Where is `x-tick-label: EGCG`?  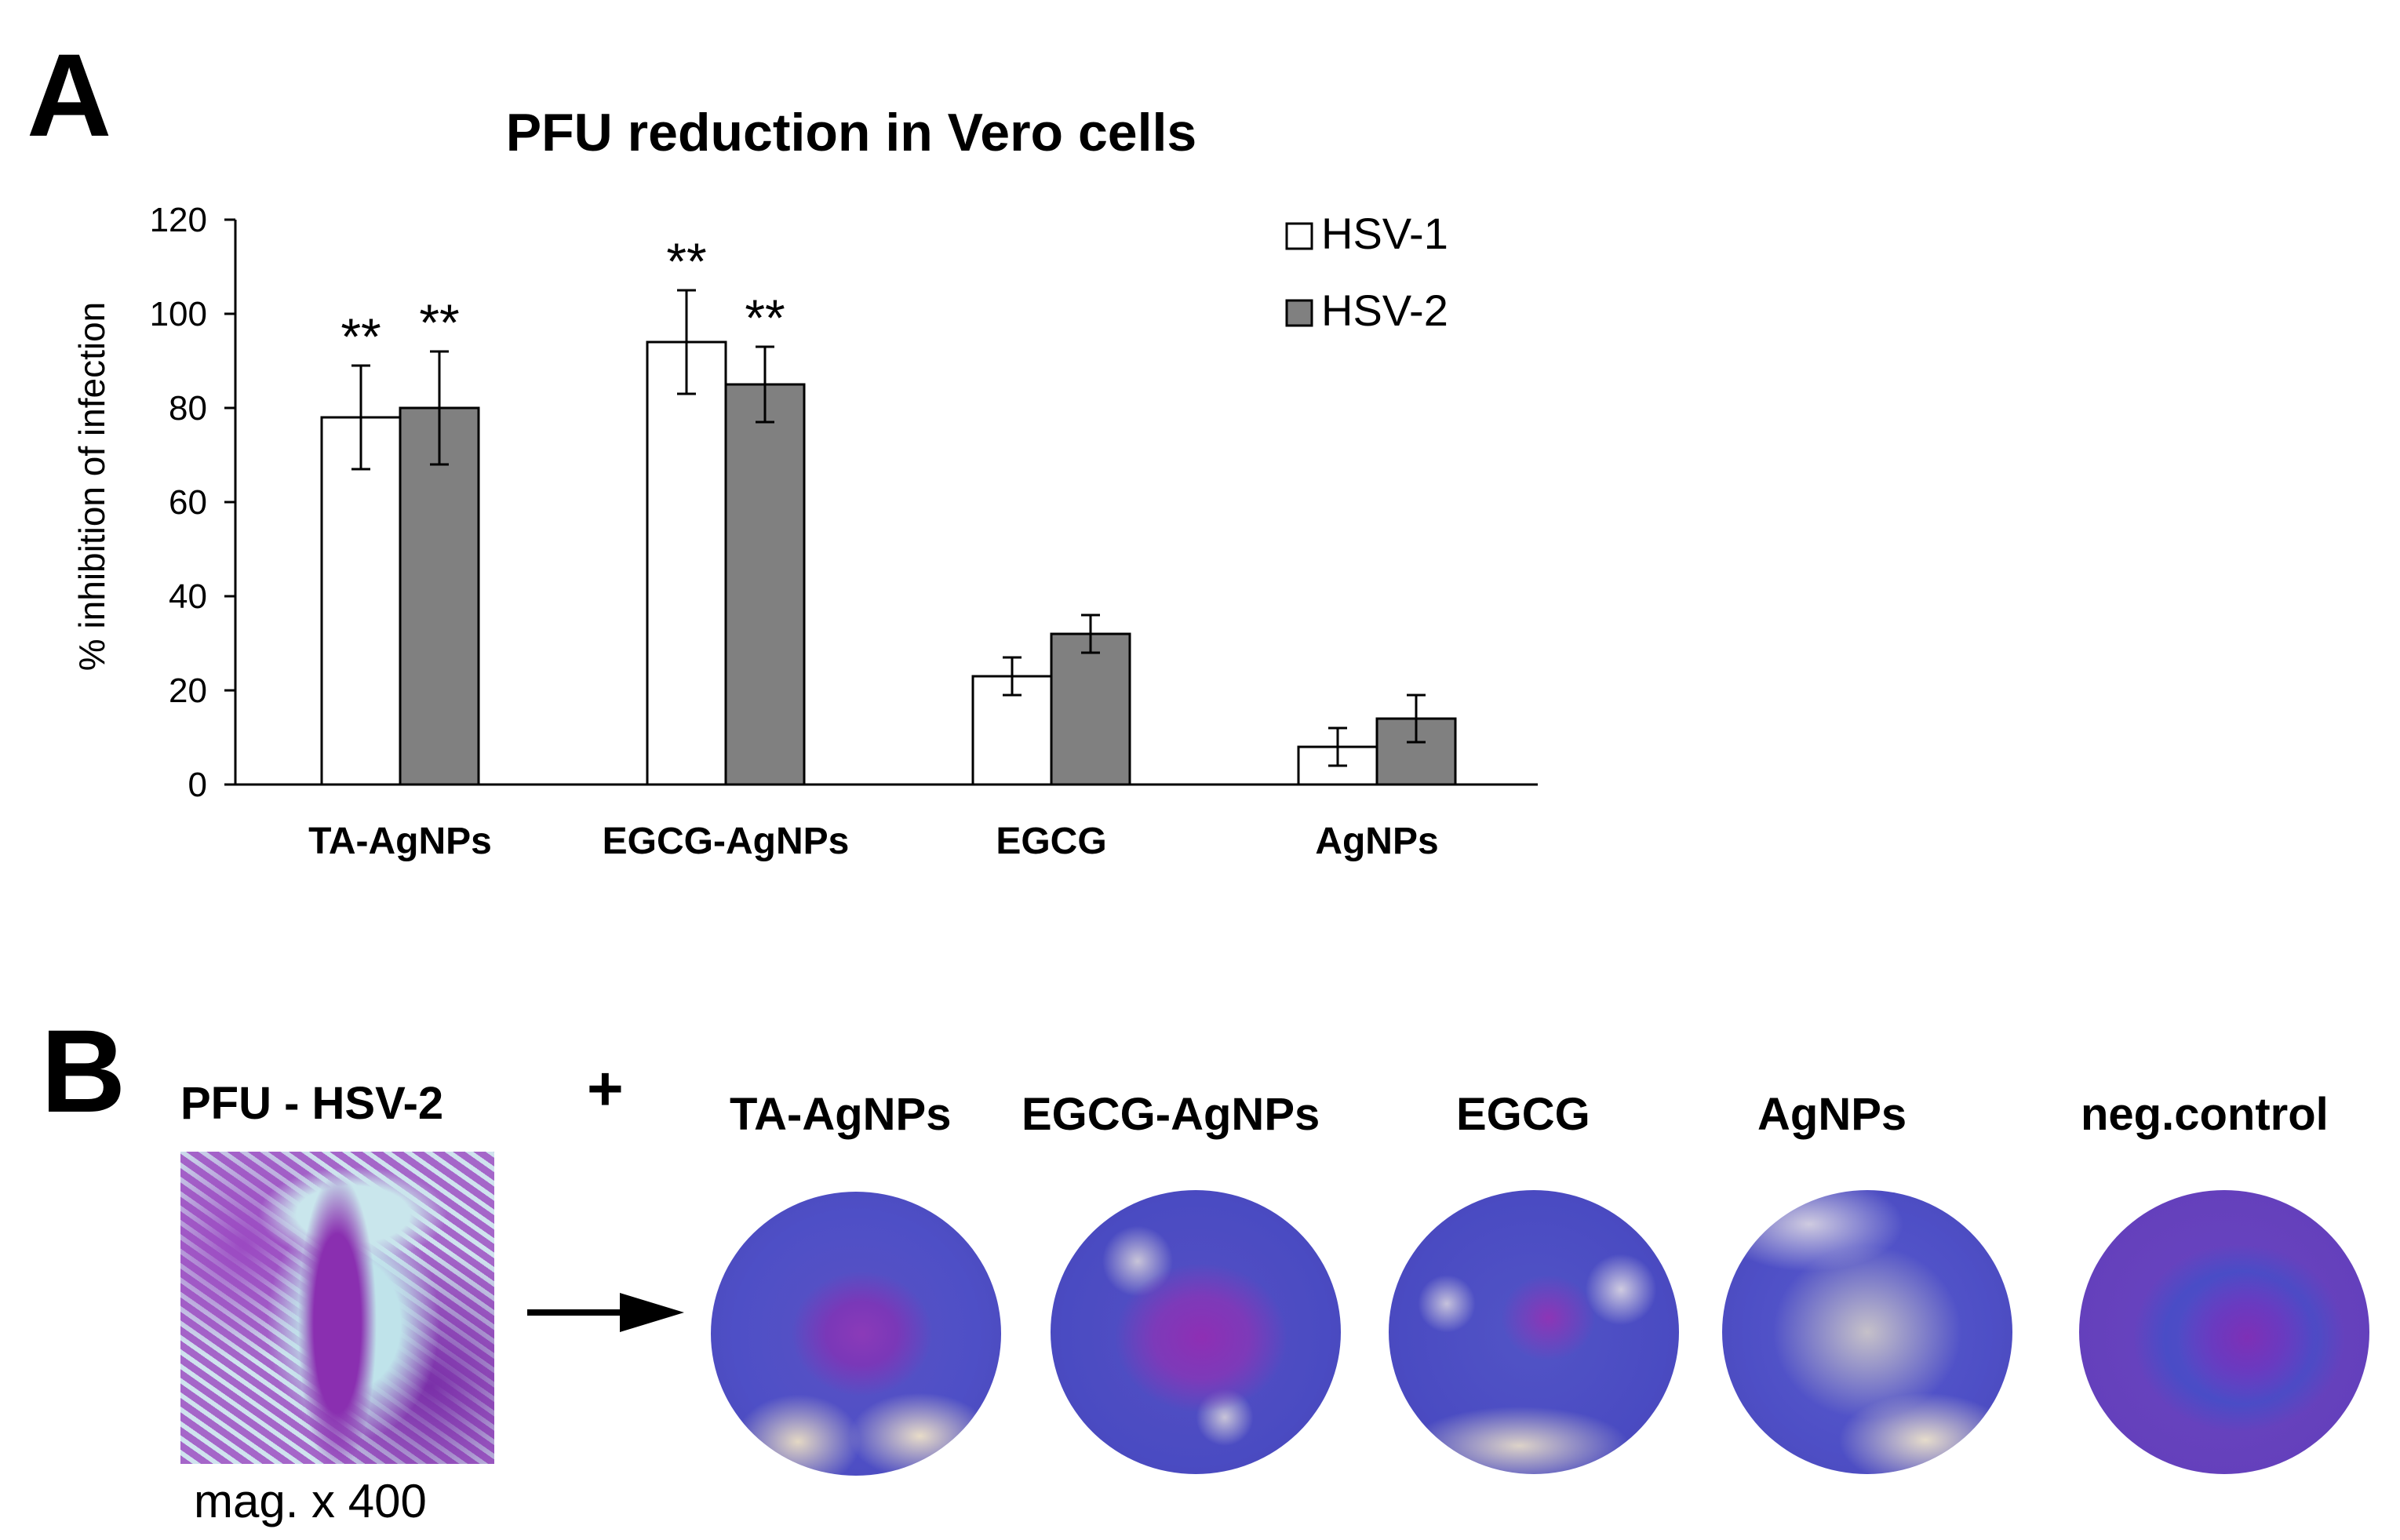
x-tick-label: EGCG is located at coordinates (1051, 841).